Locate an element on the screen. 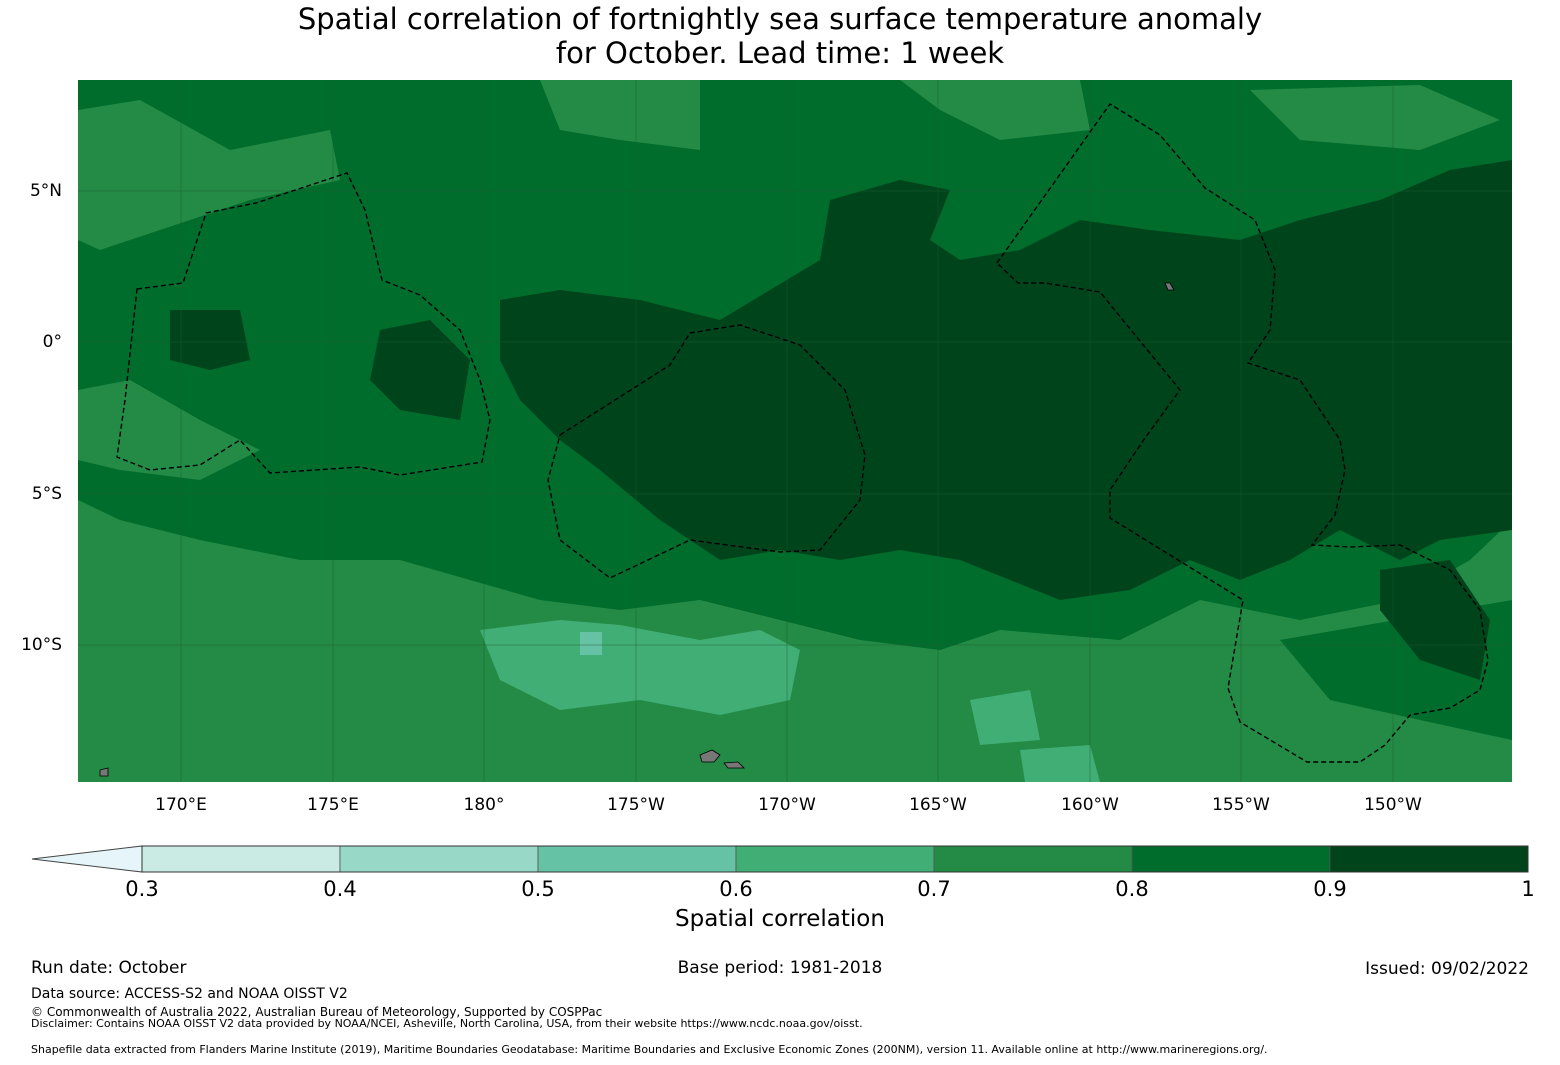  title-line-2: for October. Lead time: 1 week is located at coordinates (780, 53).